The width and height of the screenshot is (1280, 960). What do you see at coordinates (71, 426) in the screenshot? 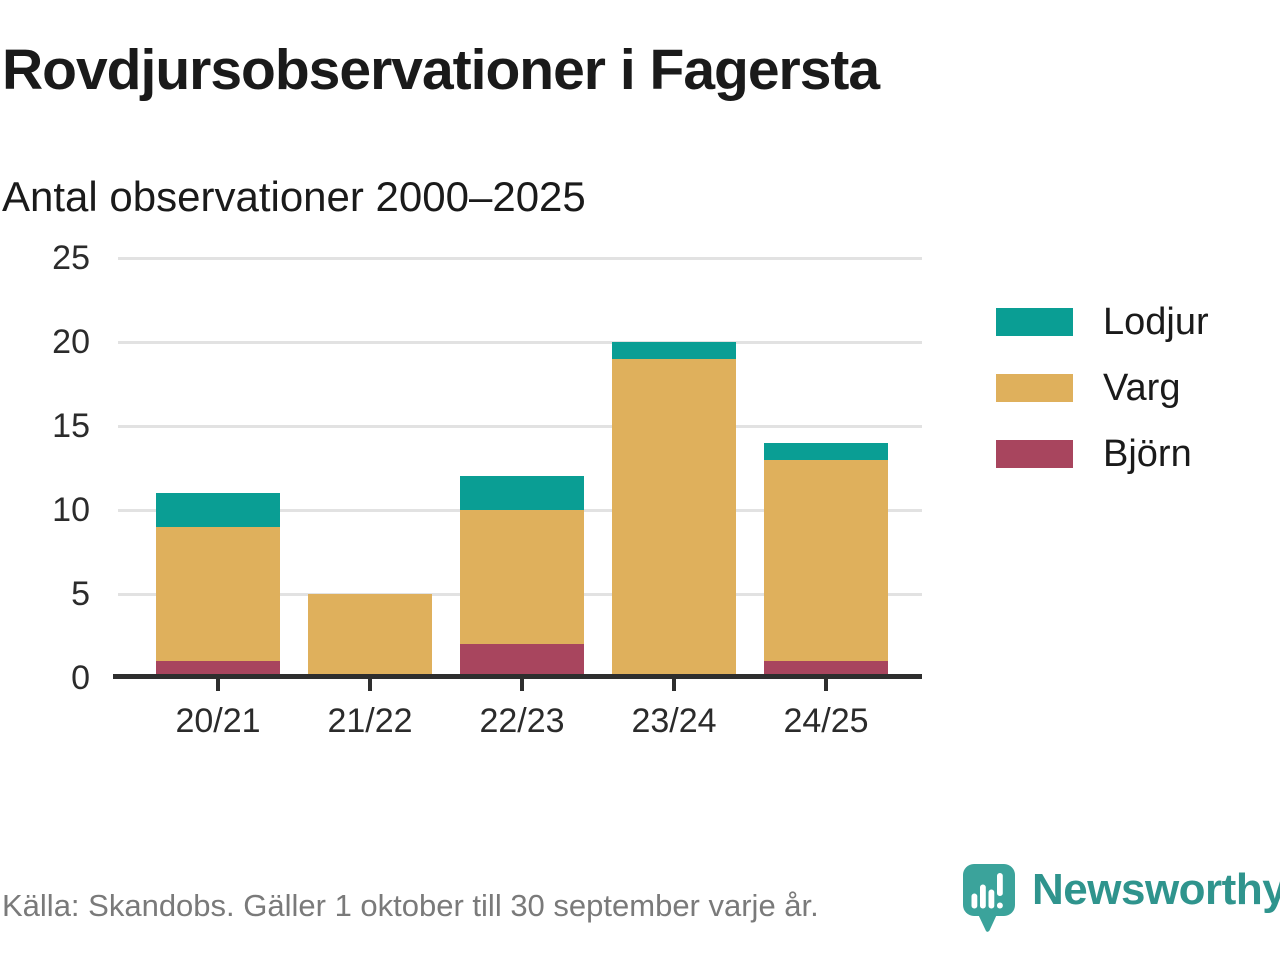
I see `y-axis-label-15: 15` at bounding box center [71, 426].